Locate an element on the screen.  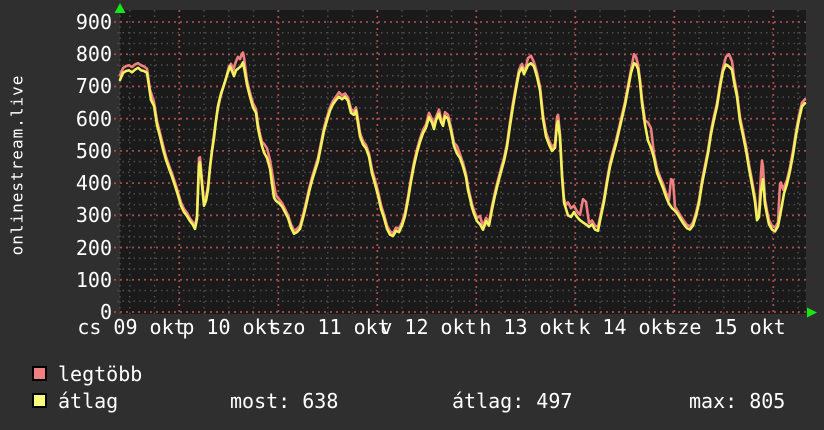
x-axis-arrow-icon is located at coordinates (812, 312).